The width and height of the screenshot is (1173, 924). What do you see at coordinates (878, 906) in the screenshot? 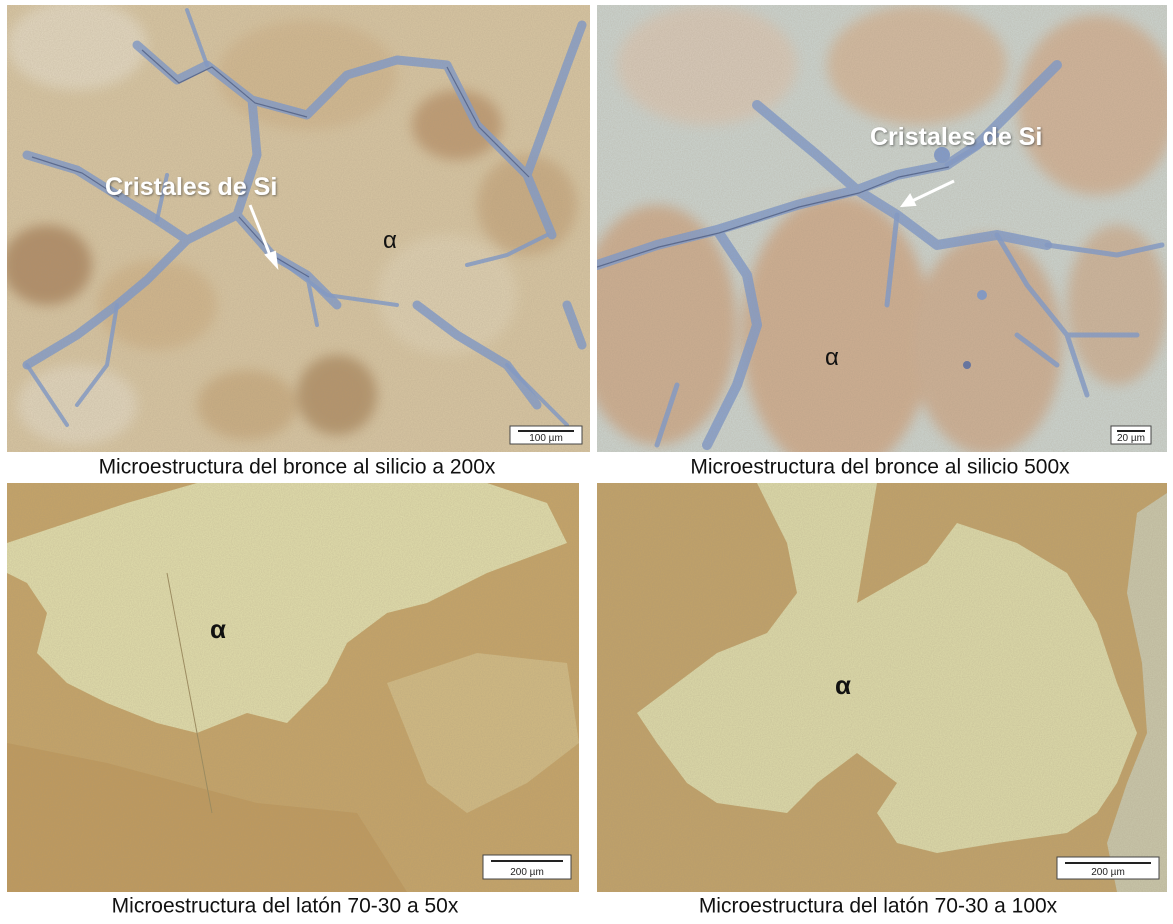
I see `caption: Microestructura del latón 70-30 a 100x` at bounding box center [878, 906].